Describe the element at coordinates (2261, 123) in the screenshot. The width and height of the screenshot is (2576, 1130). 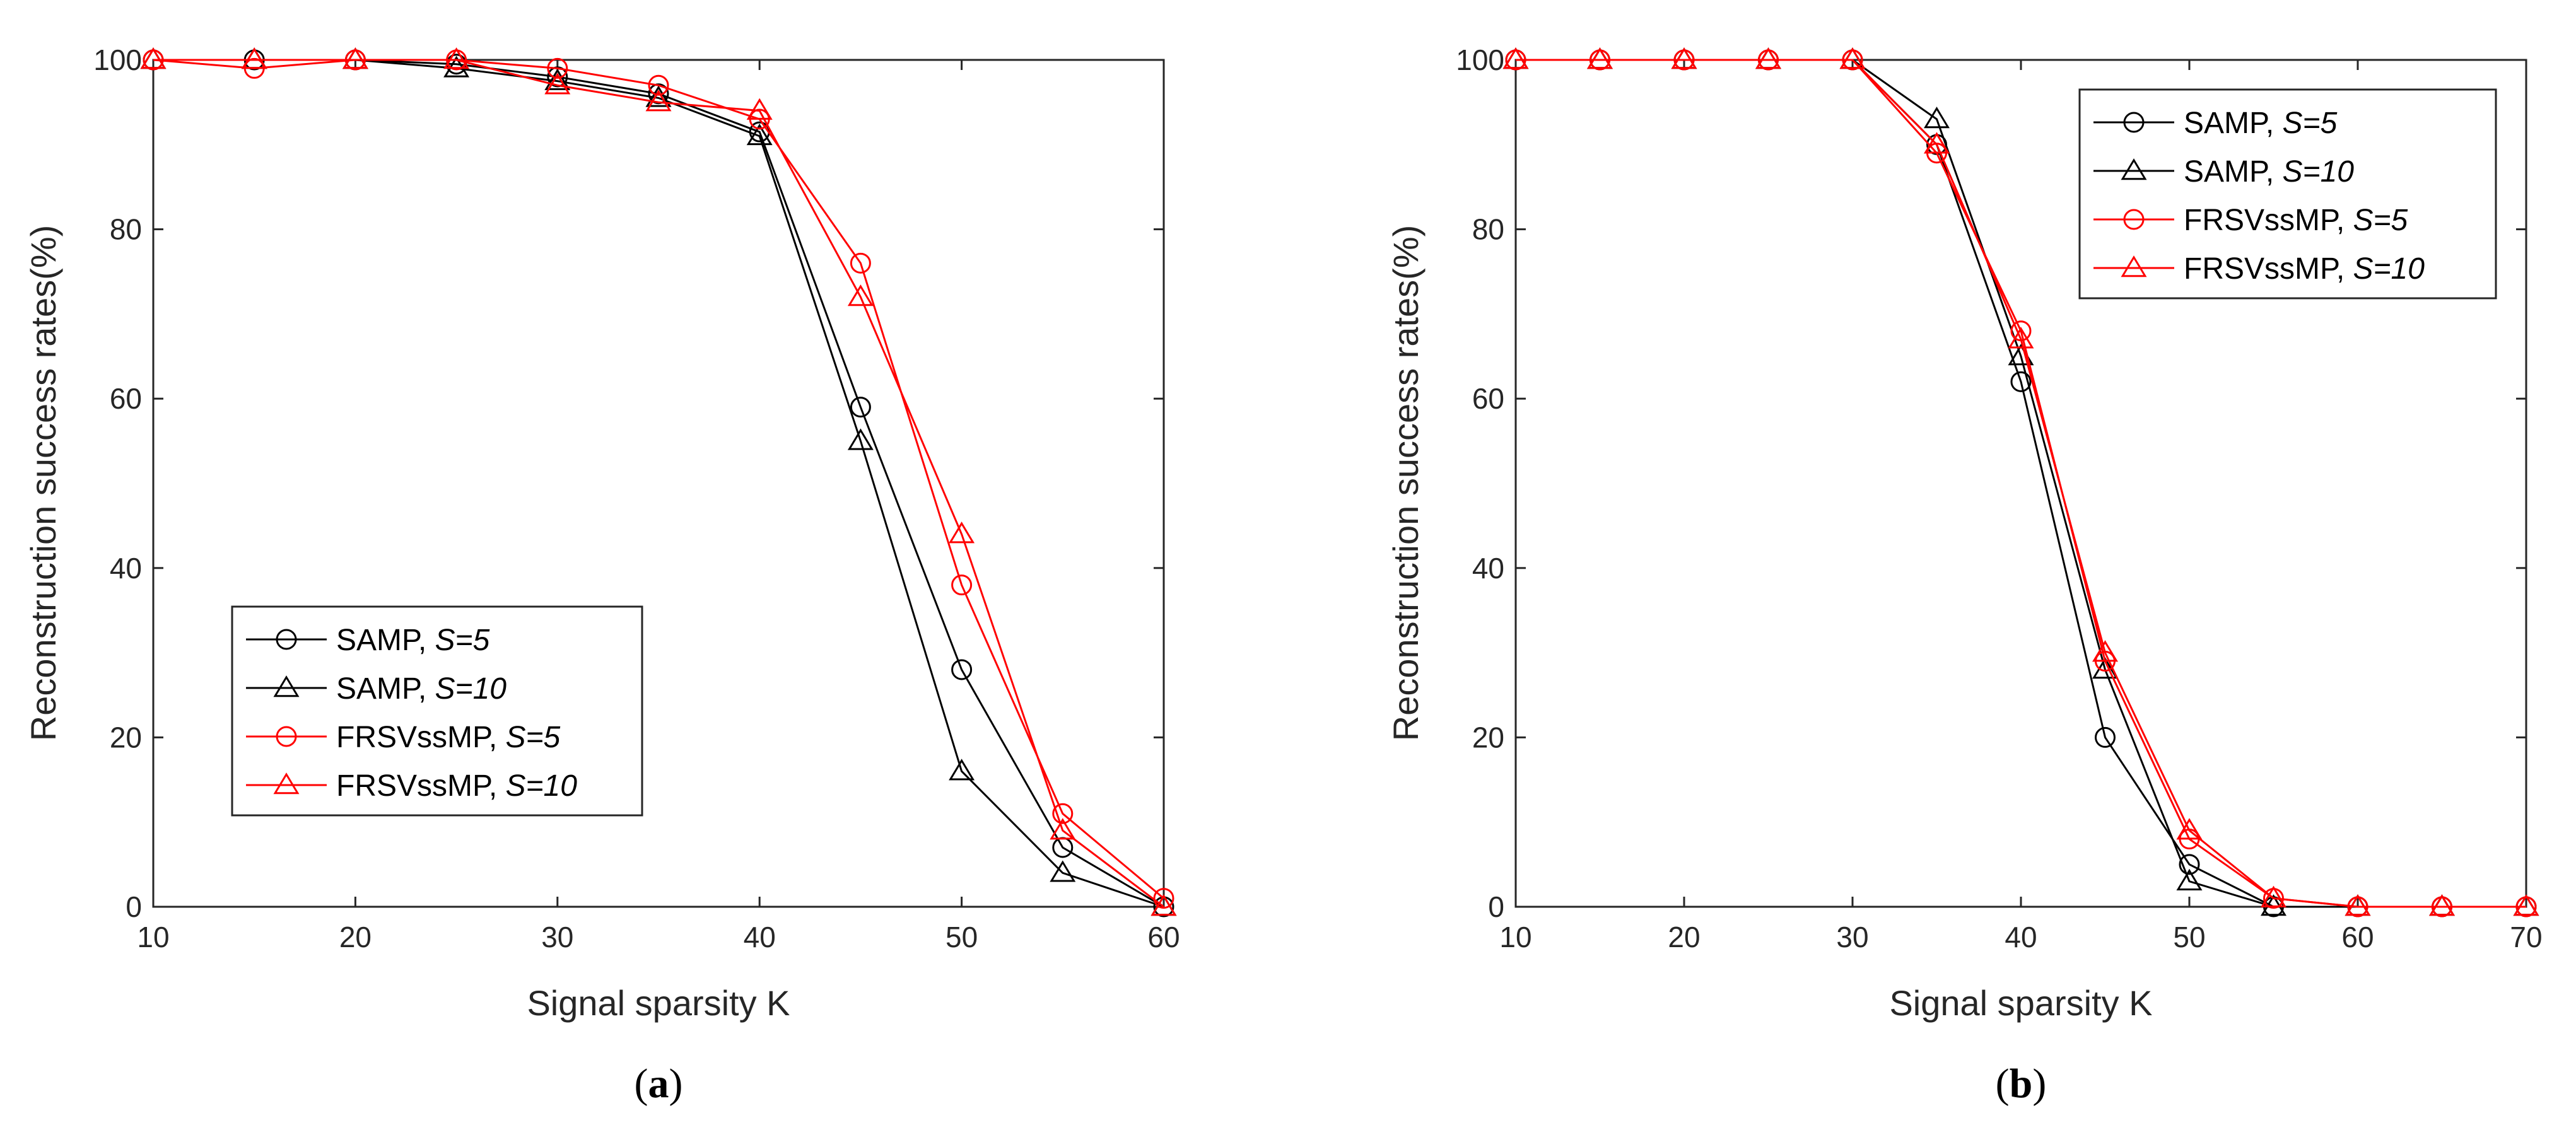
I see `legend-label: SAMP, S=5` at that location.